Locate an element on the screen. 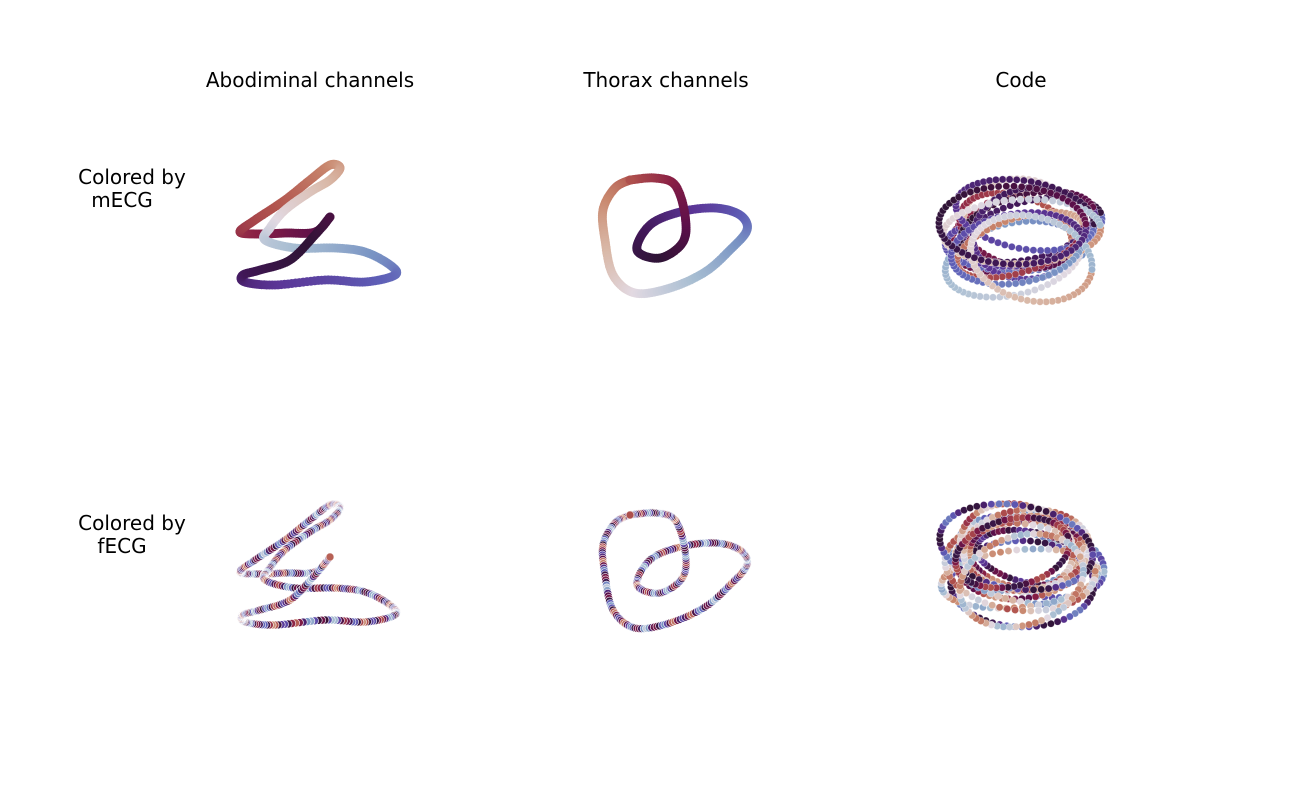 The image size is (1300, 800). row-label-fecg-line2: fECG is located at coordinates (122, 546).